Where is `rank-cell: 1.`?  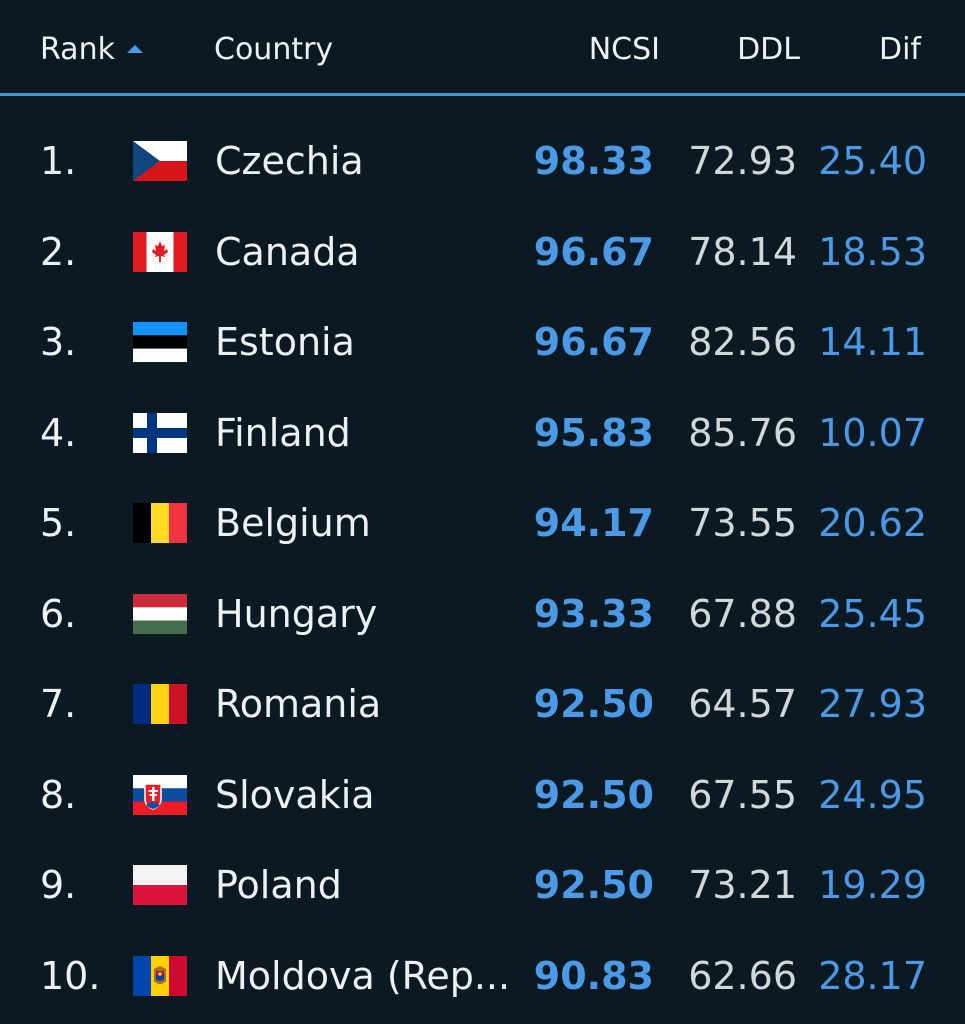 rank-cell: 1. is located at coordinates (58, 161).